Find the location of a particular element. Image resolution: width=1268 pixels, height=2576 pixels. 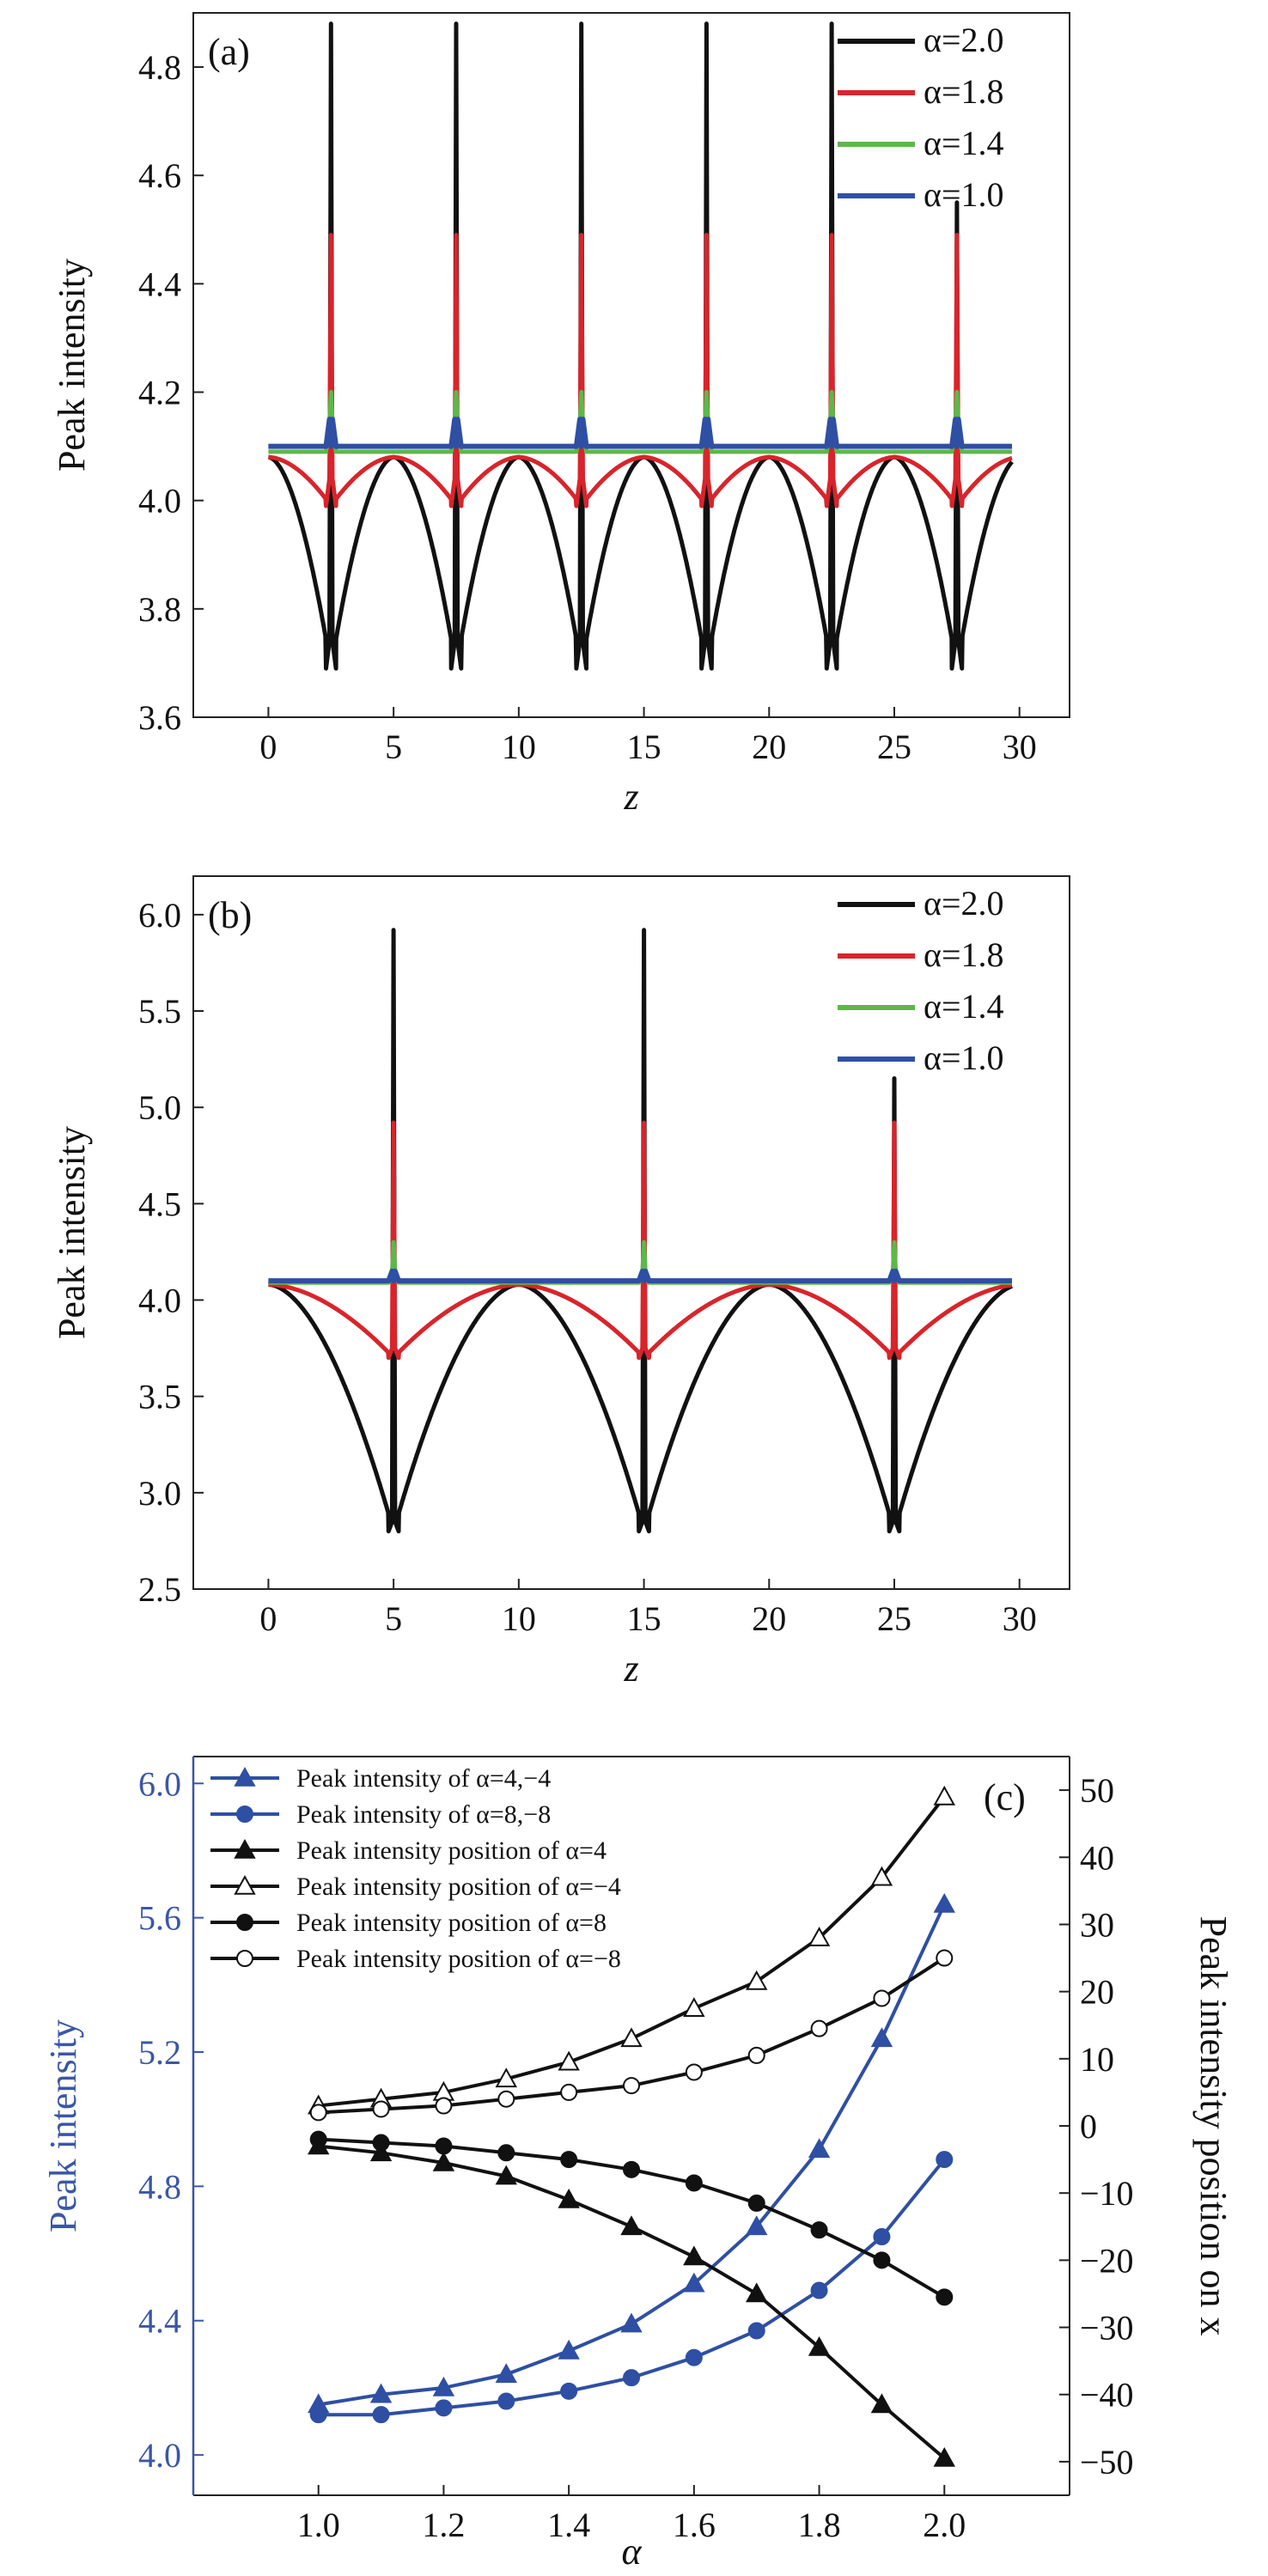

y-tick-label: 4.5 is located at coordinates (160, 1203).